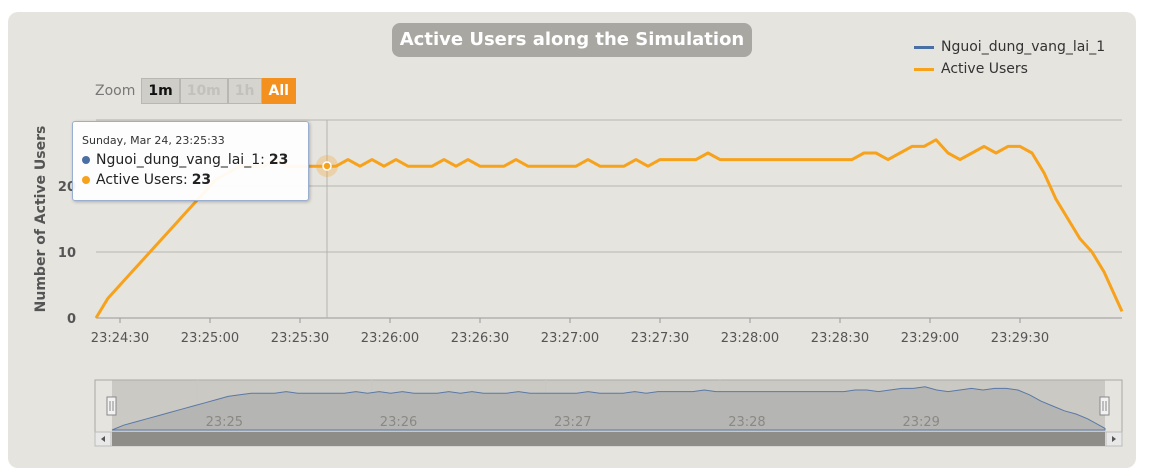 This screenshot has height=476, width=1149. I want to click on legend-item-series-2: Active Users, so click(1009, 69).